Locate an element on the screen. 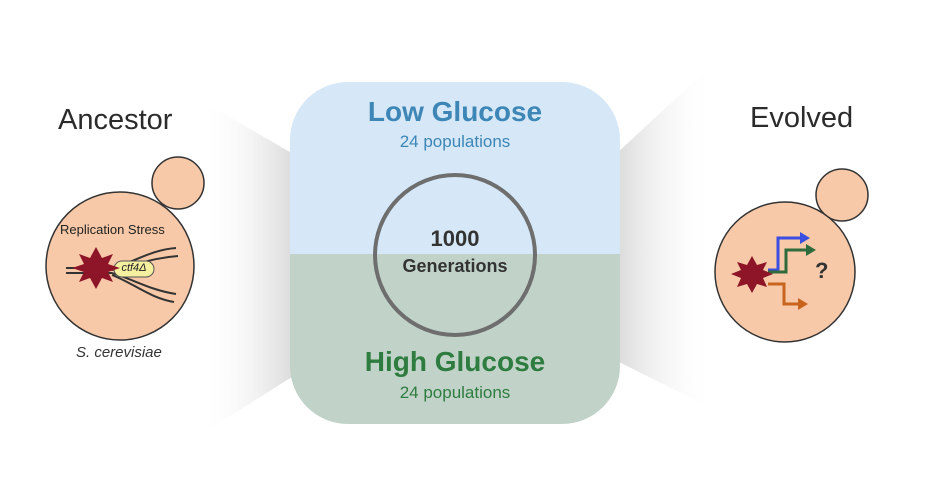 The image size is (930, 492). left-projection-beam is located at coordinates (247, 267).